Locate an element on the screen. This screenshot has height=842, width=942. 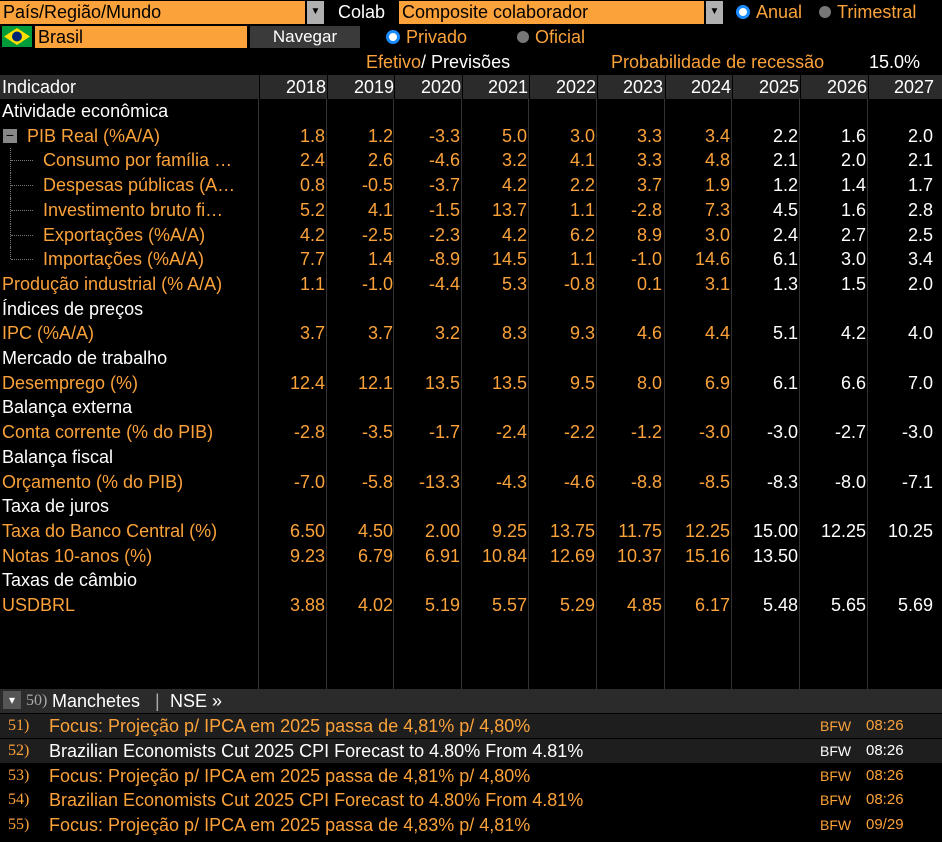
value-cell-2018: 3.88 is located at coordinates (307, 605).